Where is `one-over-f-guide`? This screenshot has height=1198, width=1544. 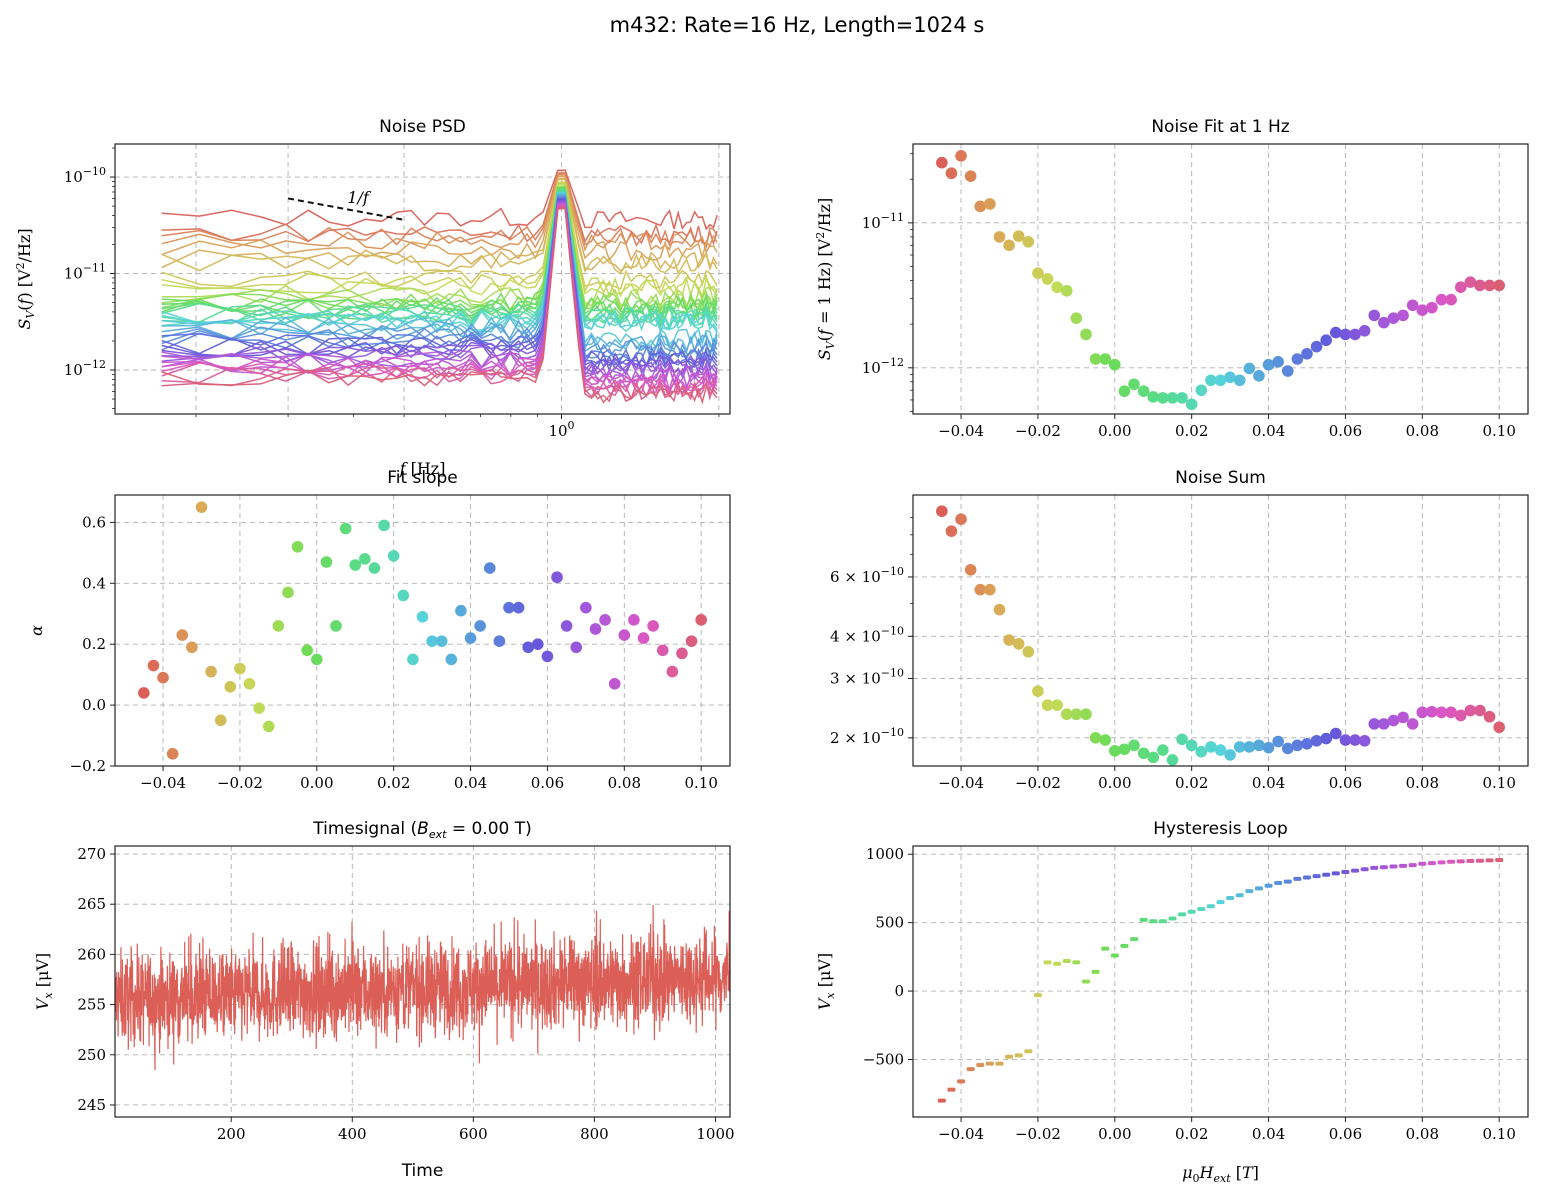
one-over-f-guide is located at coordinates (346, 209).